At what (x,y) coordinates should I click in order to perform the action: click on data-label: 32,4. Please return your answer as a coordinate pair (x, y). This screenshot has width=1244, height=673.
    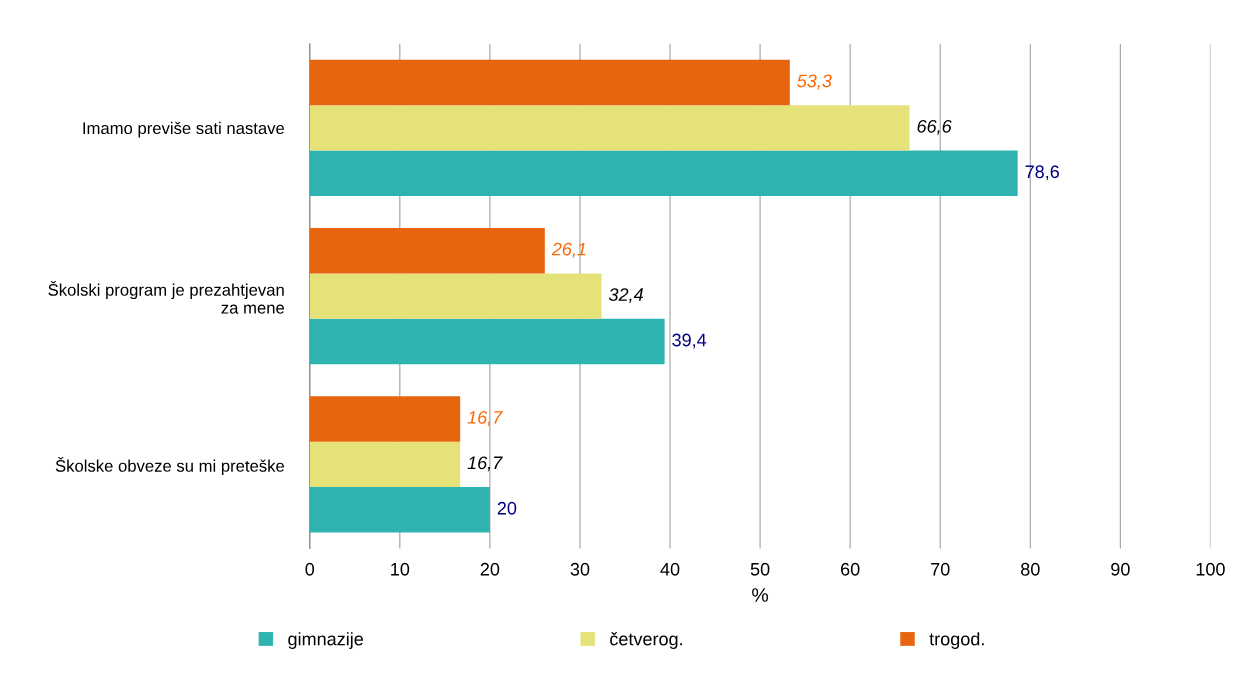
    Looking at the image, I should click on (625, 296).